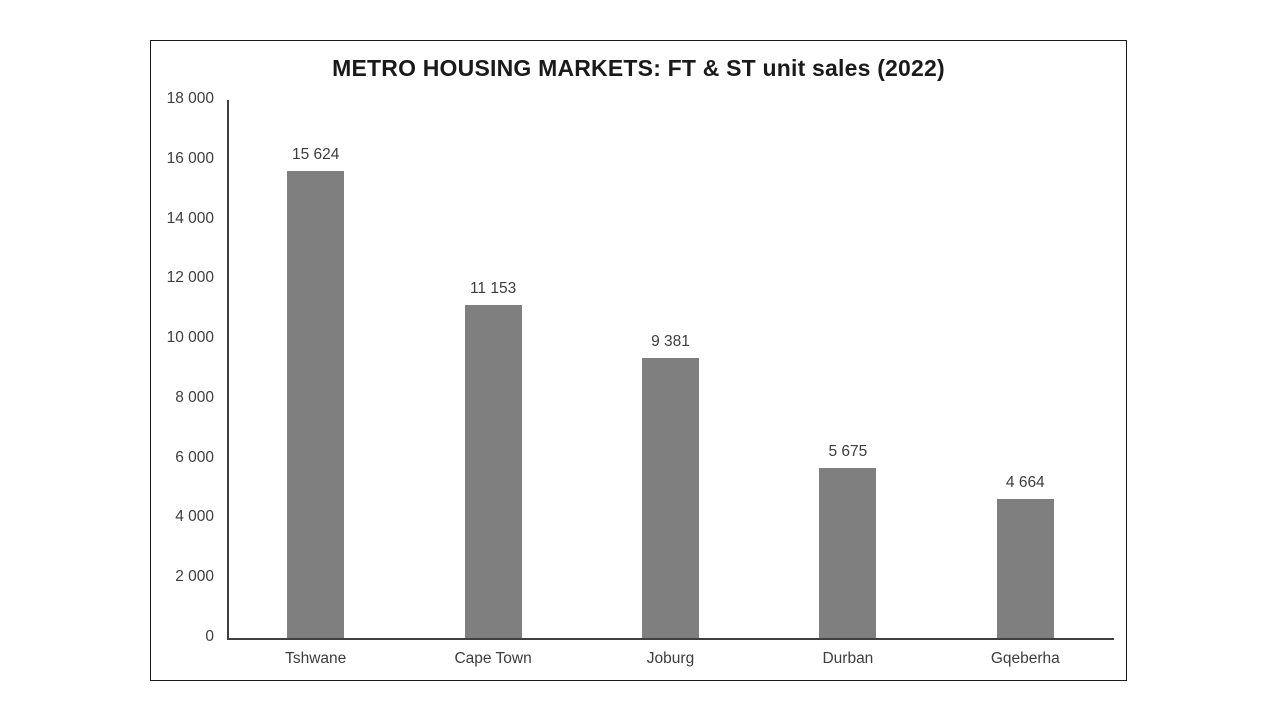 The image size is (1280, 720). I want to click on bar-value-label: 9 381, so click(670, 341).